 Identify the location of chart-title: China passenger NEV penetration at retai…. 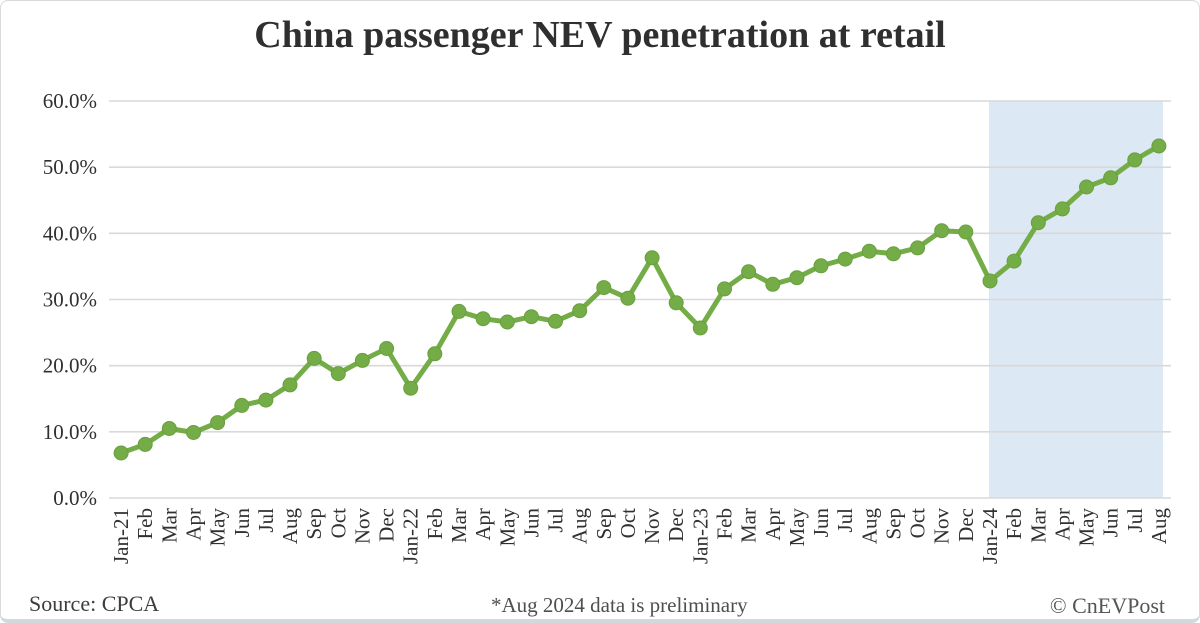
(600, 35).